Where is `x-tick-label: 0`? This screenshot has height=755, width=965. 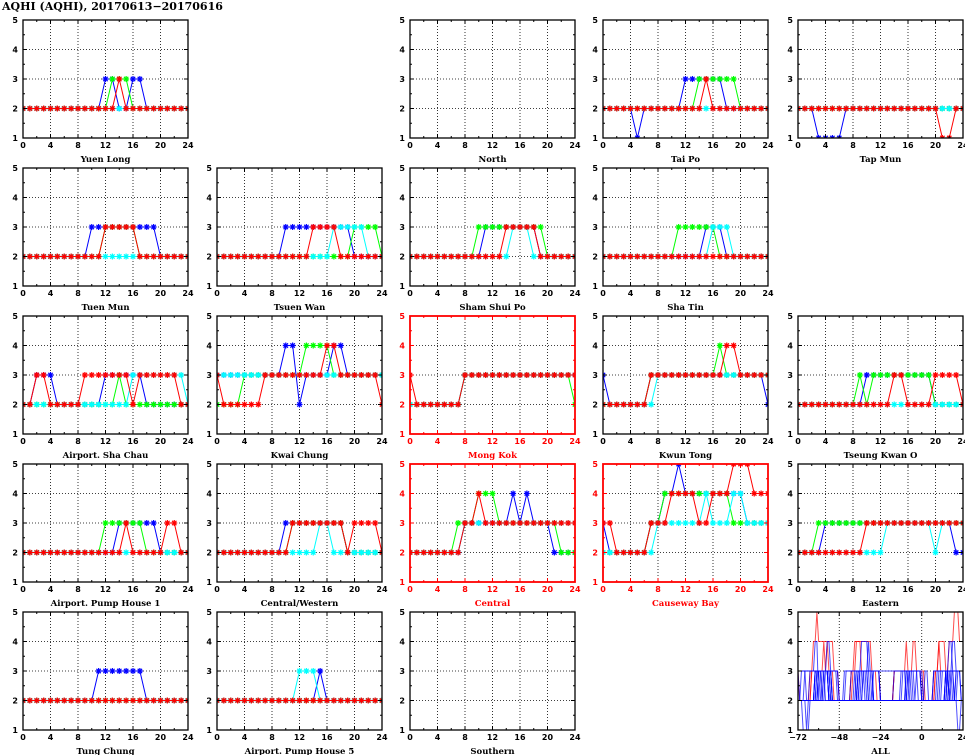 x-tick-label: 0 is located at coordinates (603, 293).